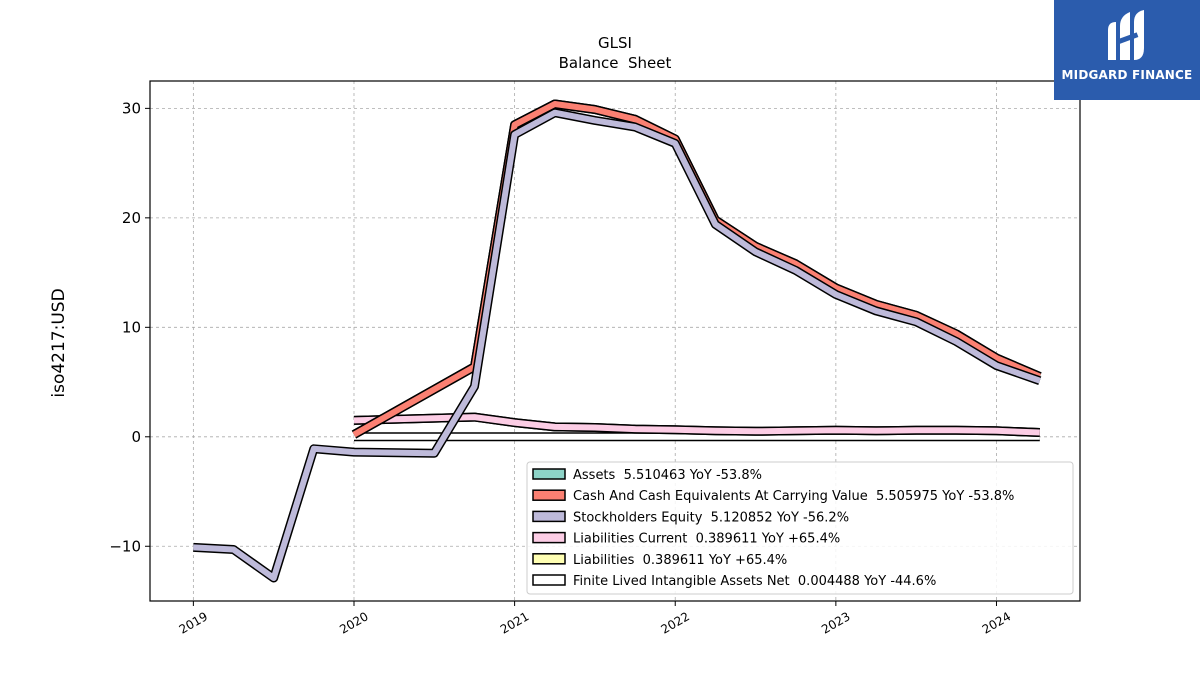 Image resolution: width=1200 pixels, height=675 pixels. Describe the element at coordinates (675, 622) in the screenshot. I see `x-tick-label-3: 2022` at that location.